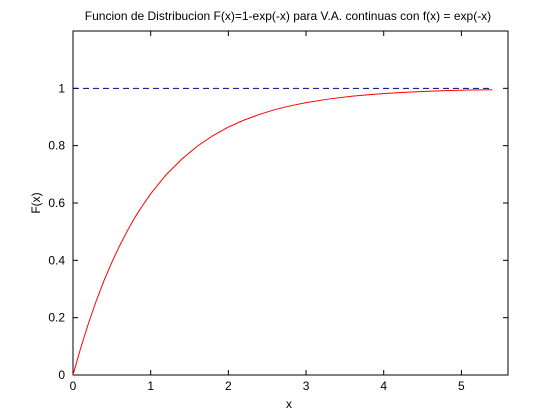 This screenshot has width=560, height=420. What do you see at coordinates (73, 386) in the screenshot?
I see `x-tick-label: 0` at bounding box center [73, 386].